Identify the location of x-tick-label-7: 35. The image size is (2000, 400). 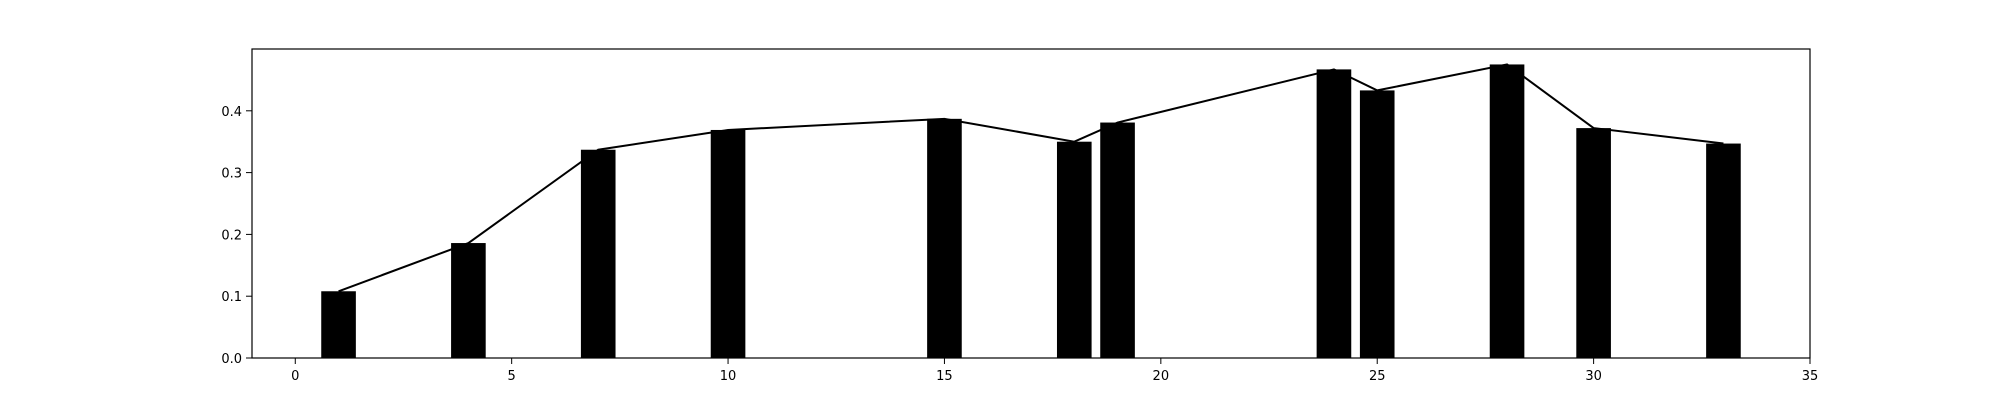
(1810, 376).